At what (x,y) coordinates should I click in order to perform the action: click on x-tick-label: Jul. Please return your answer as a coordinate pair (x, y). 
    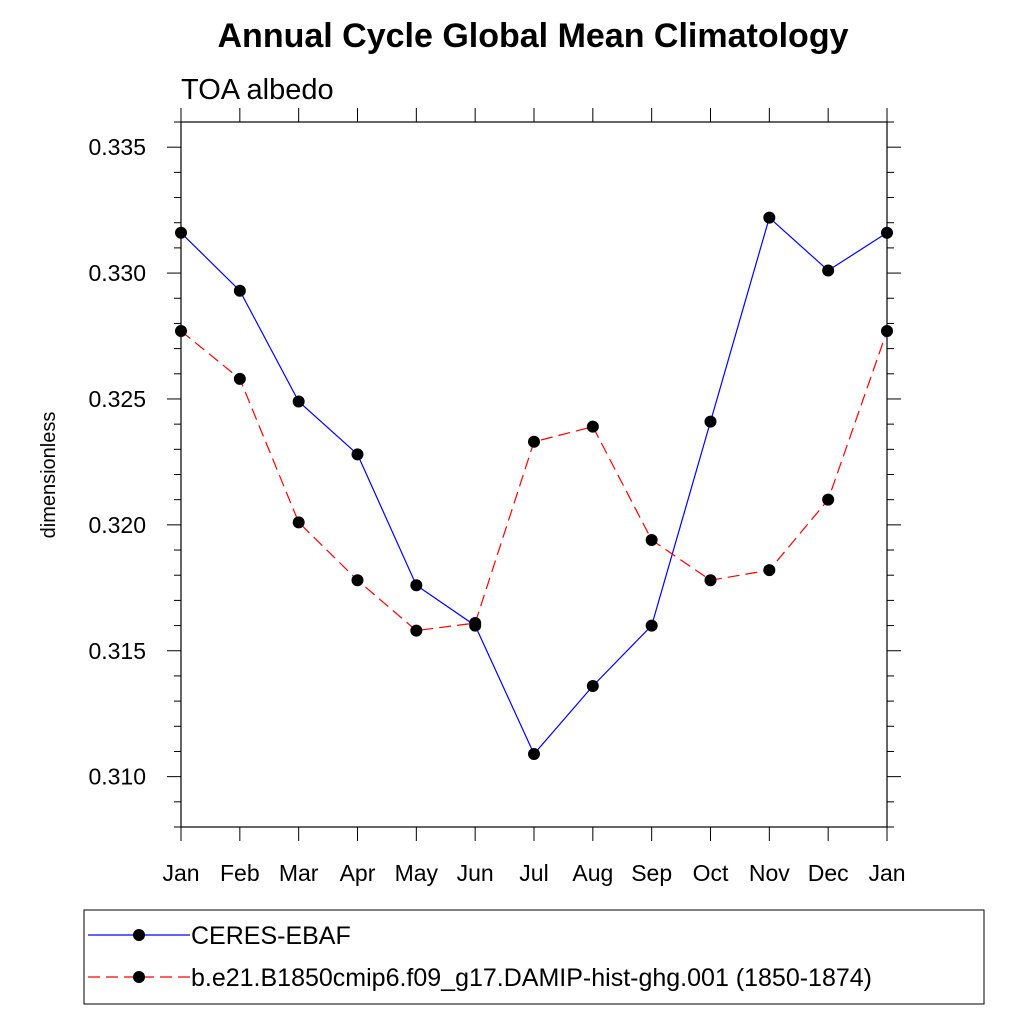
    Looking at the image, I should click on (533, 873).